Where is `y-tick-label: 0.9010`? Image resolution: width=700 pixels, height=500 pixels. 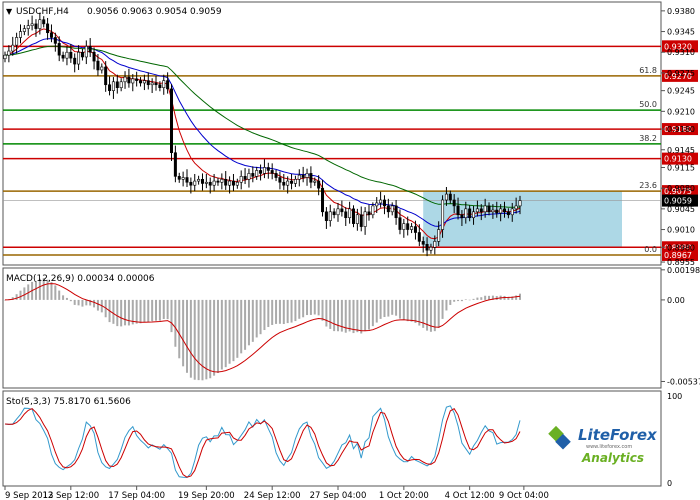 y-tick-label: 0.9010 is located at coordinates (681, 230).